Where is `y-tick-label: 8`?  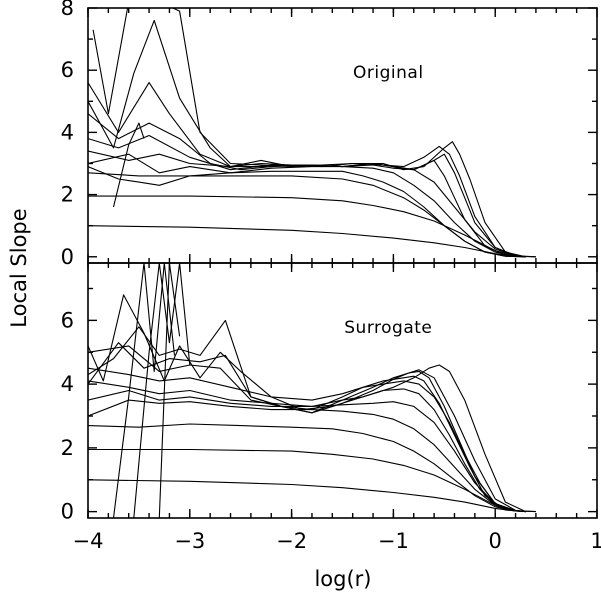
y-tick-label: 8 is located at coordinates (67, 10).